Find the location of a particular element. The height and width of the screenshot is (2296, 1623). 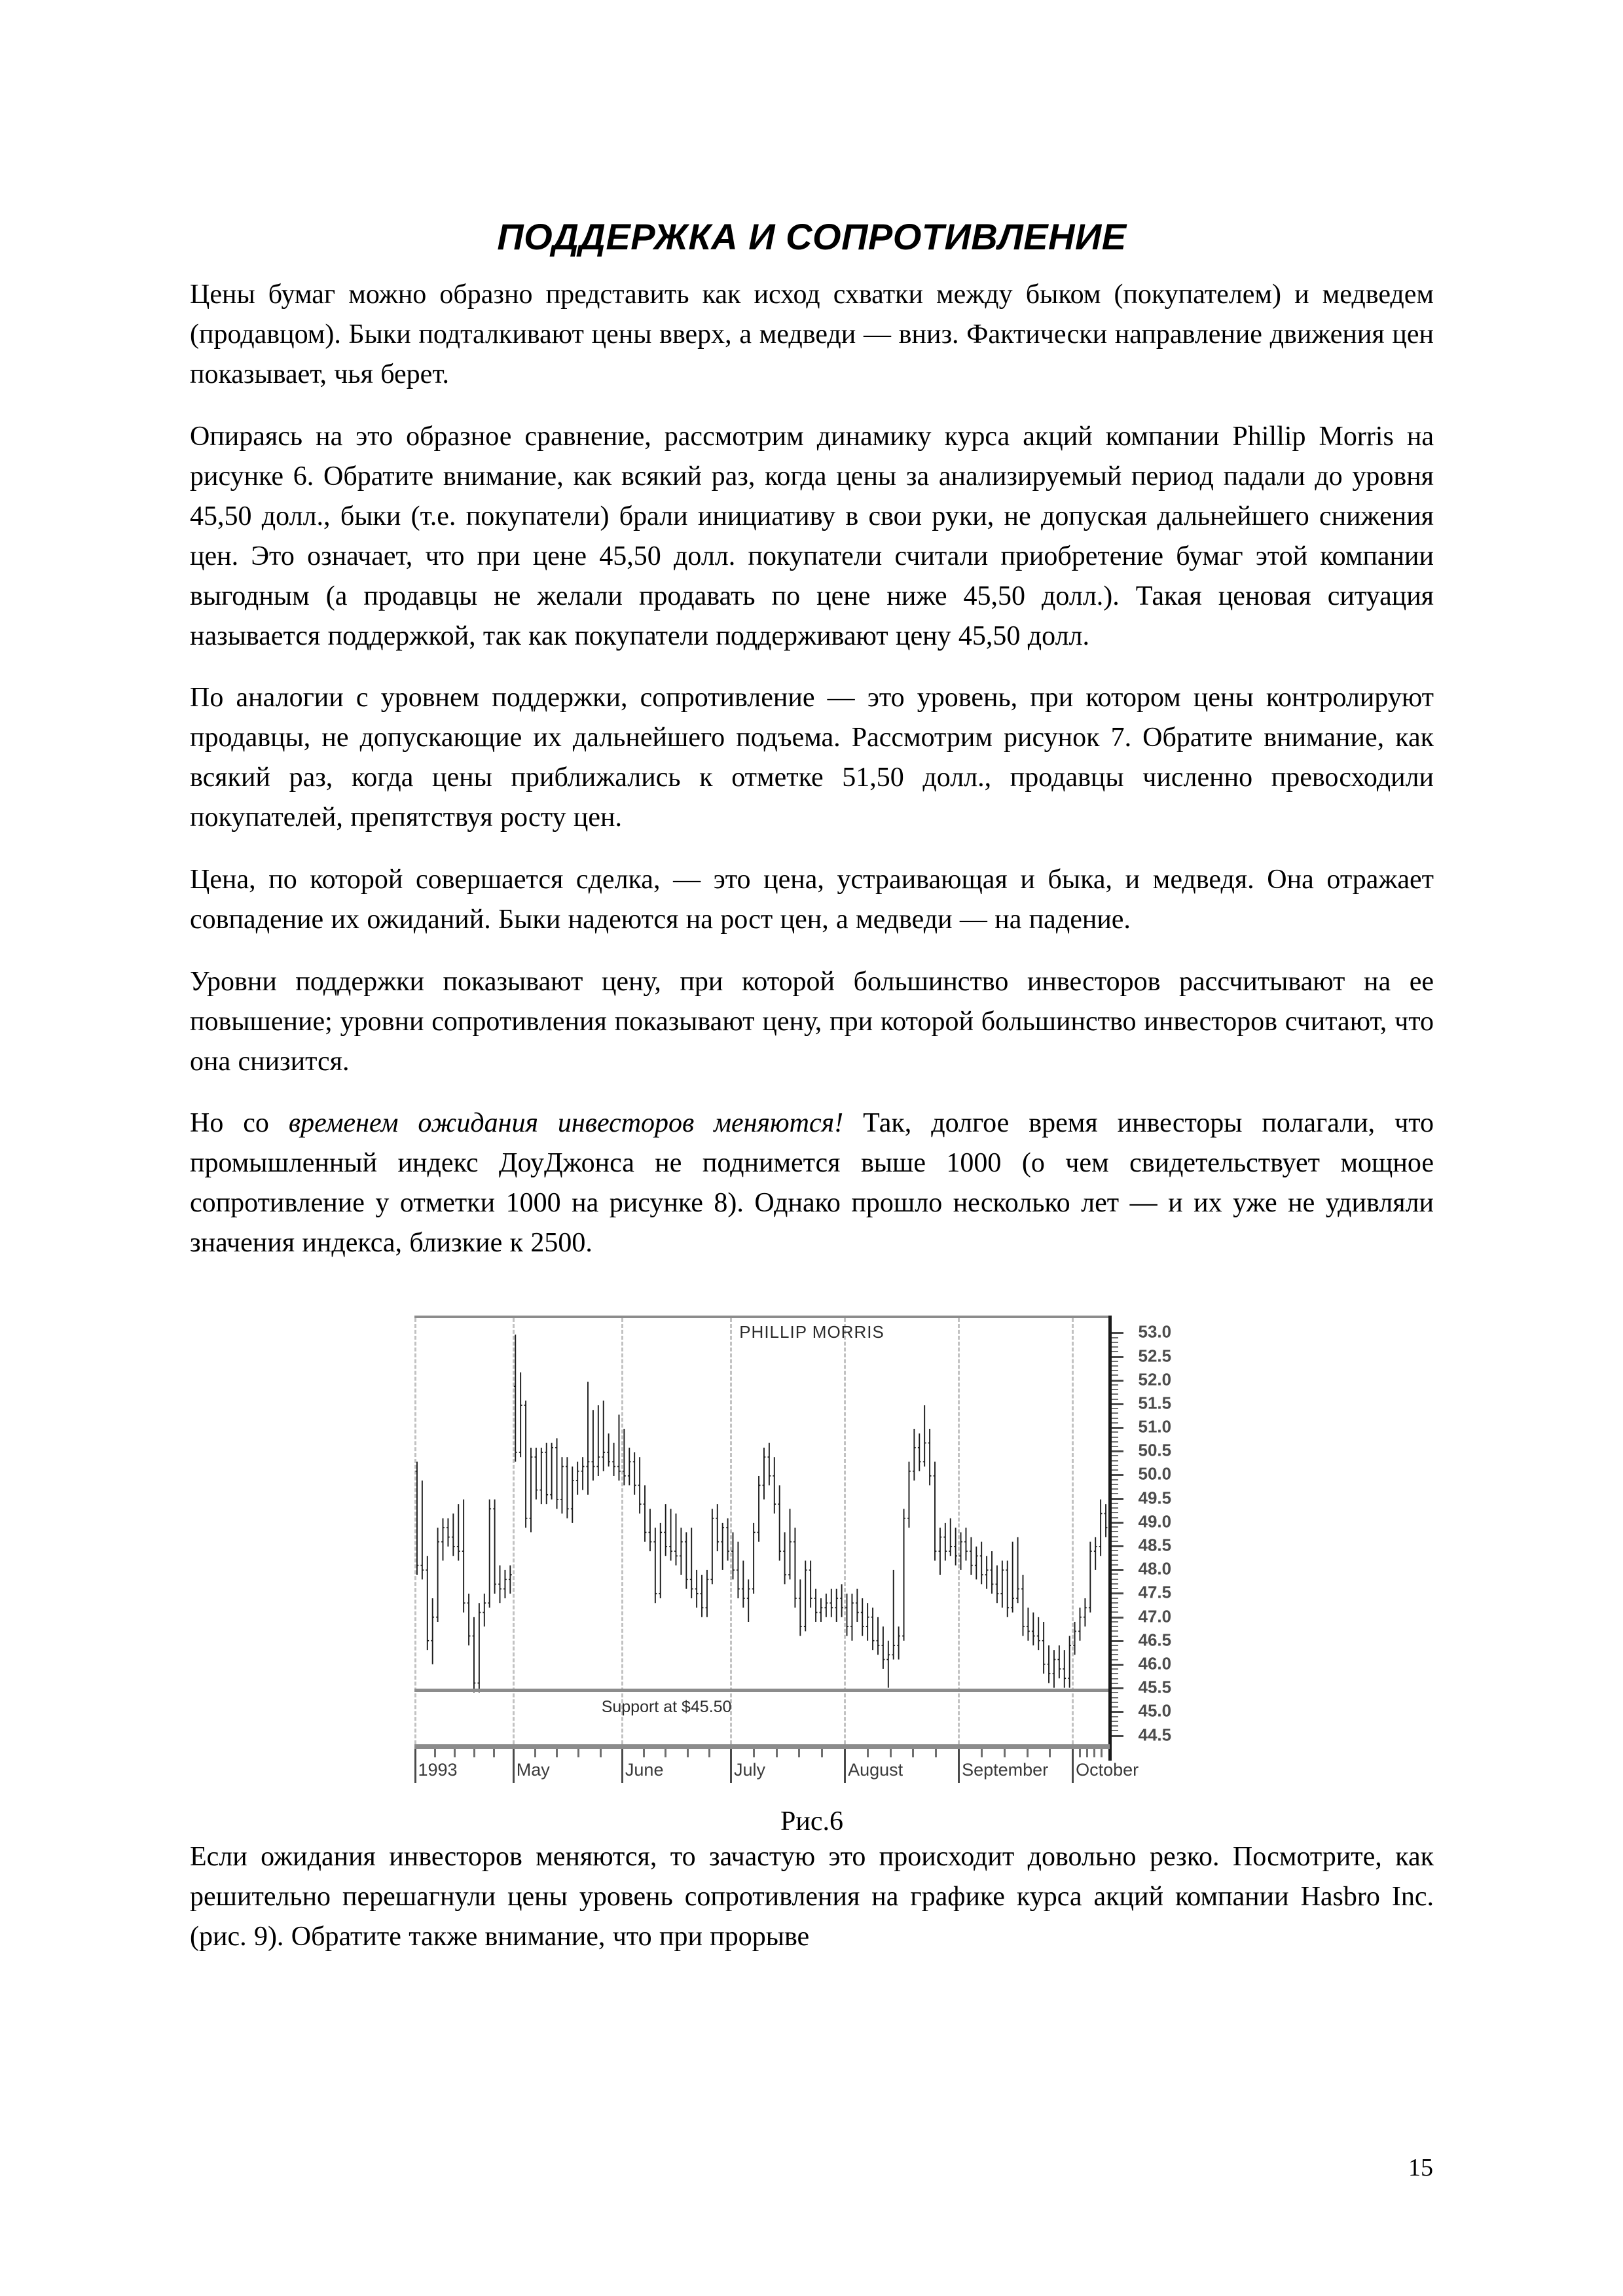

chart-title: PHILLIP MORRIS is located at coordinates (811, 1331).